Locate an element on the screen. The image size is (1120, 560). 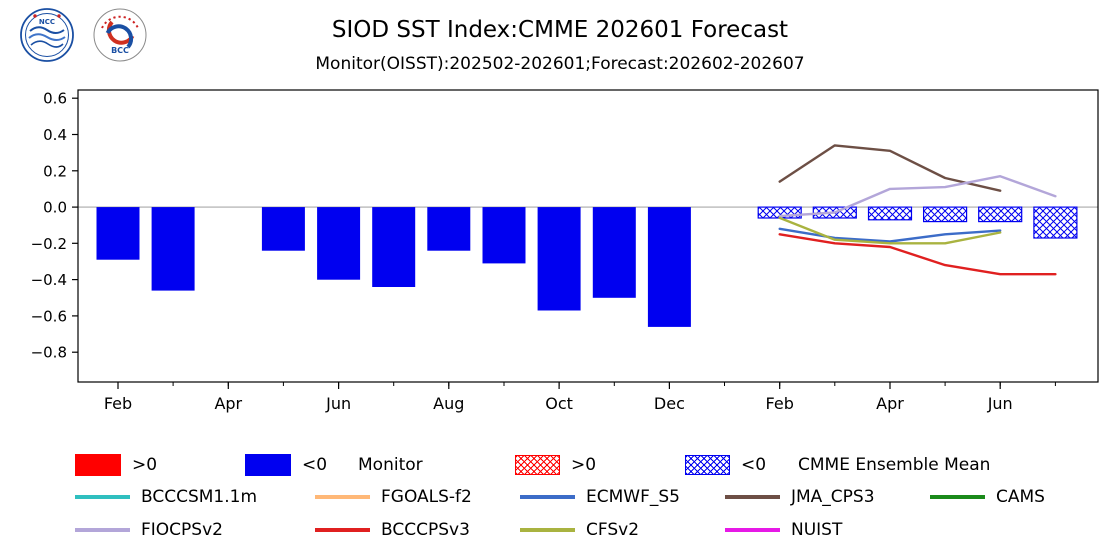
legend-item-monitor-negative: <0 is located at coordinates (286, 465).